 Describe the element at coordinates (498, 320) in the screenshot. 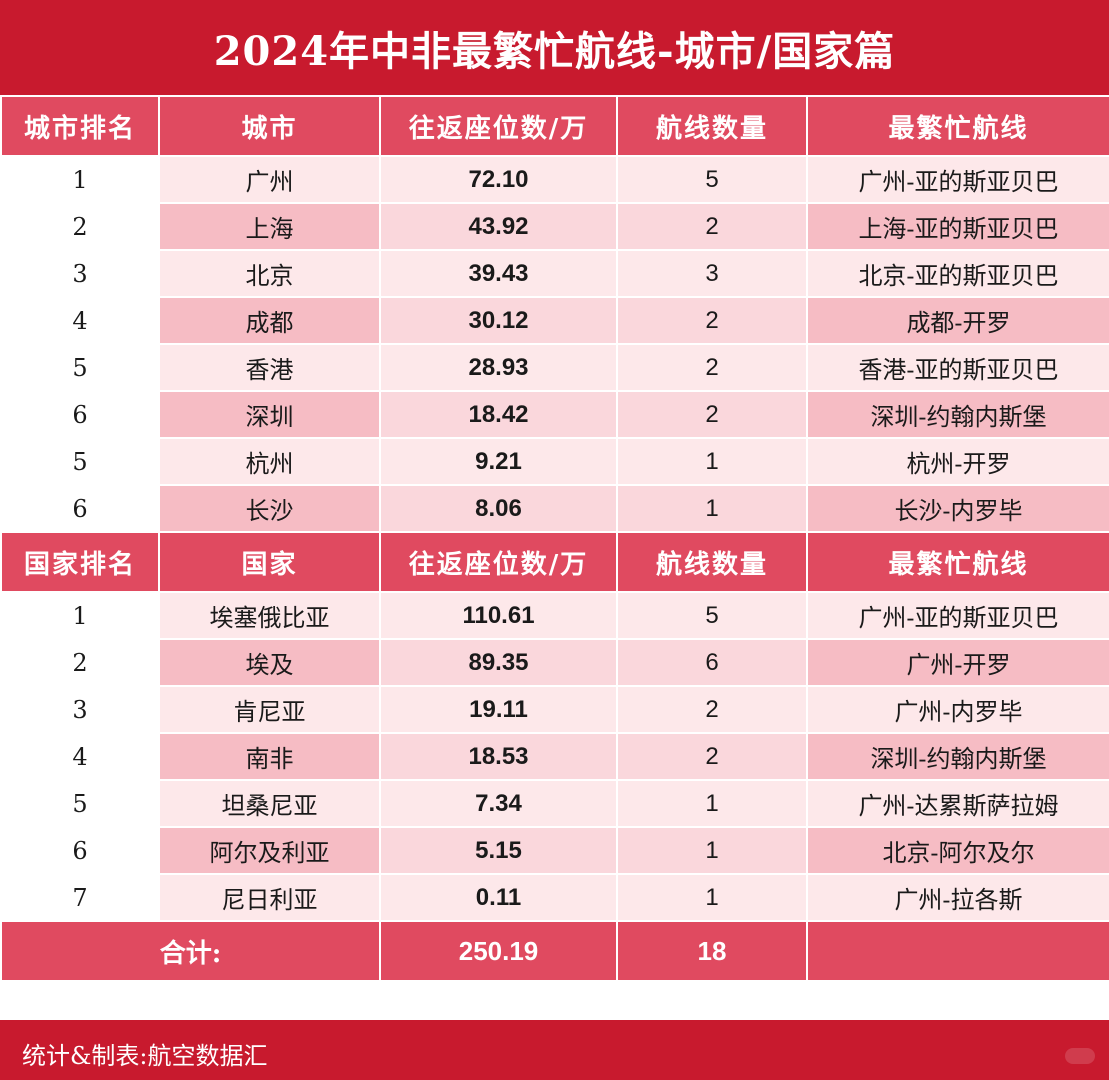

I see `cell-seats: 30.12` at that location.